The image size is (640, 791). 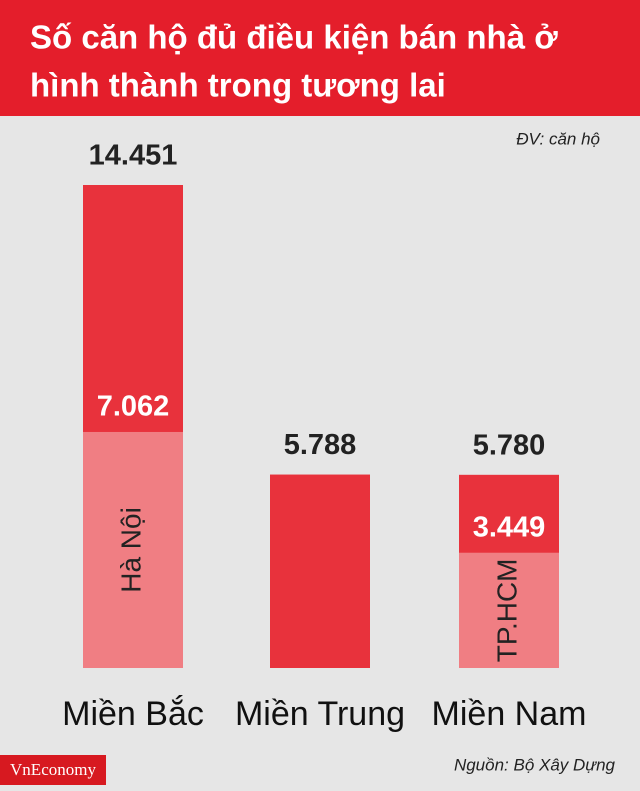 I want to click on brand: VnEconomy, so click(x=53, y=769).